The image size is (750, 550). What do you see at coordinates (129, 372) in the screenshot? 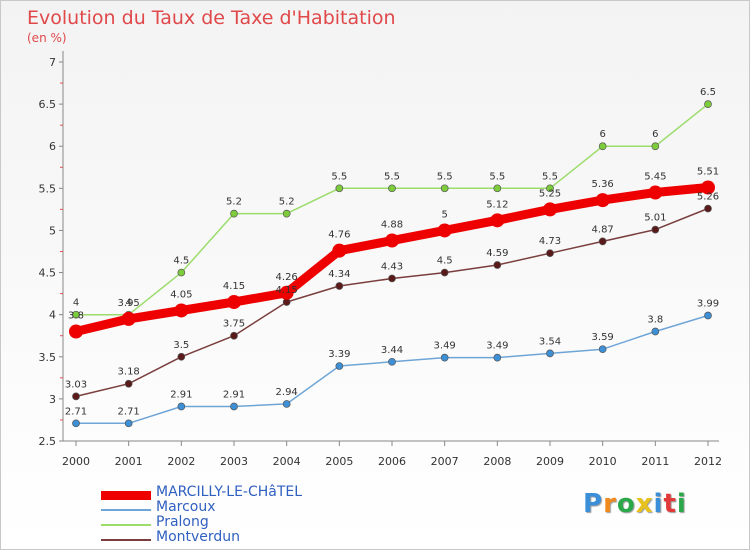
I see `data-label-montverdun: 3.18` at bounding box center [129, 372].